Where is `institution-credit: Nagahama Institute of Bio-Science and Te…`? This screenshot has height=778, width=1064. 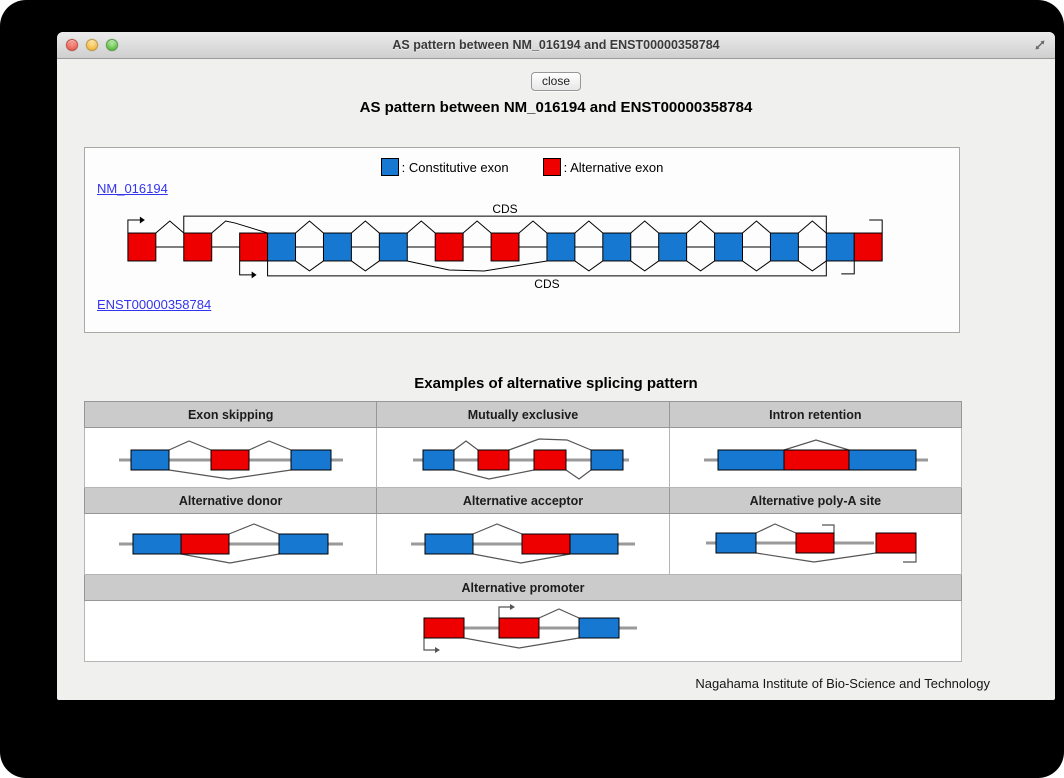 institution-credit: Nagahama Institute of Bio-Science and Te… is located at coordinates (842, 683).